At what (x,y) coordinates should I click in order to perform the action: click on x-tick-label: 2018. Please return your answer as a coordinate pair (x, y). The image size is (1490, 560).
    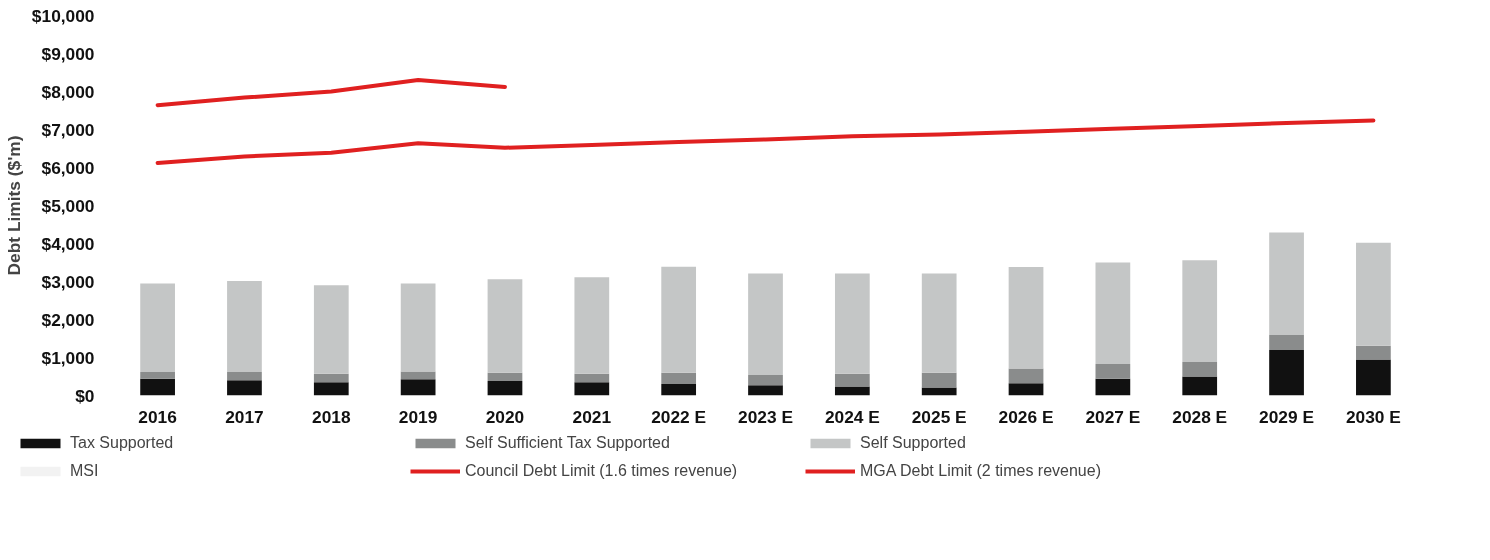
    Looking at the image, I should click on (331, 416).